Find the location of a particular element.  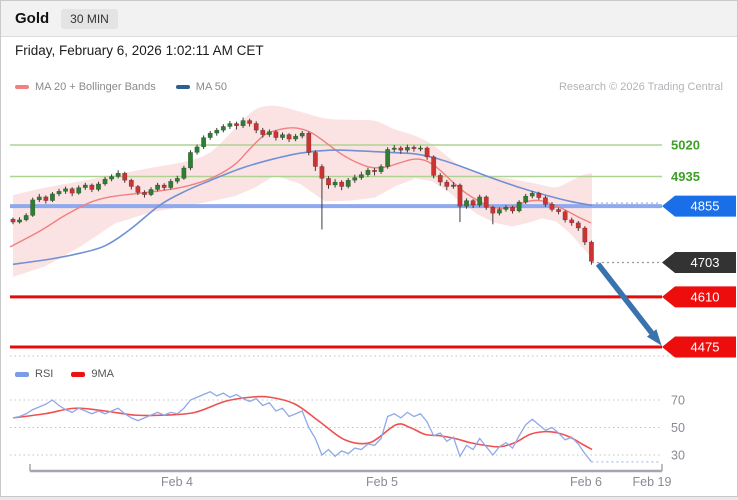

legend-rsi-label: RSI is located at coordinates (44, 374).